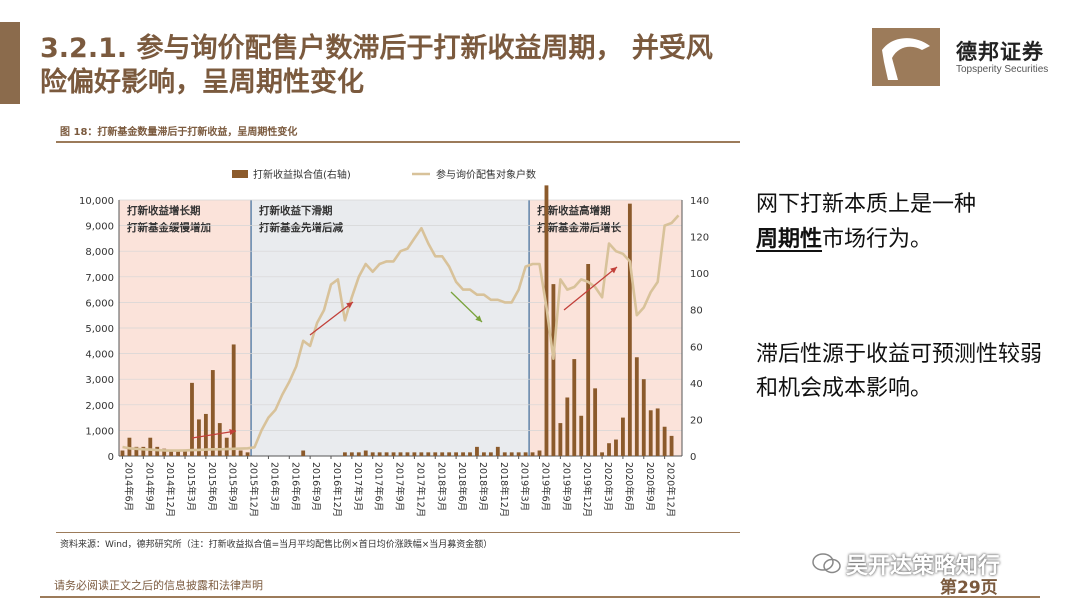 Image resolution: width=1080 pixels, height=610 pixels. Describe the element at coordinates (400, 486) in the screenshot. I see `x-tick-label: 2017年9月` at that location.